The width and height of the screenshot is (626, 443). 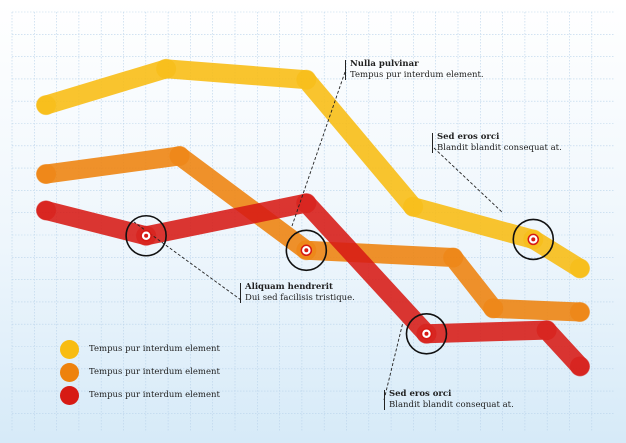 I want to click on legend-item-red: Tempus pur interdum element, so click(x=140, y=395).